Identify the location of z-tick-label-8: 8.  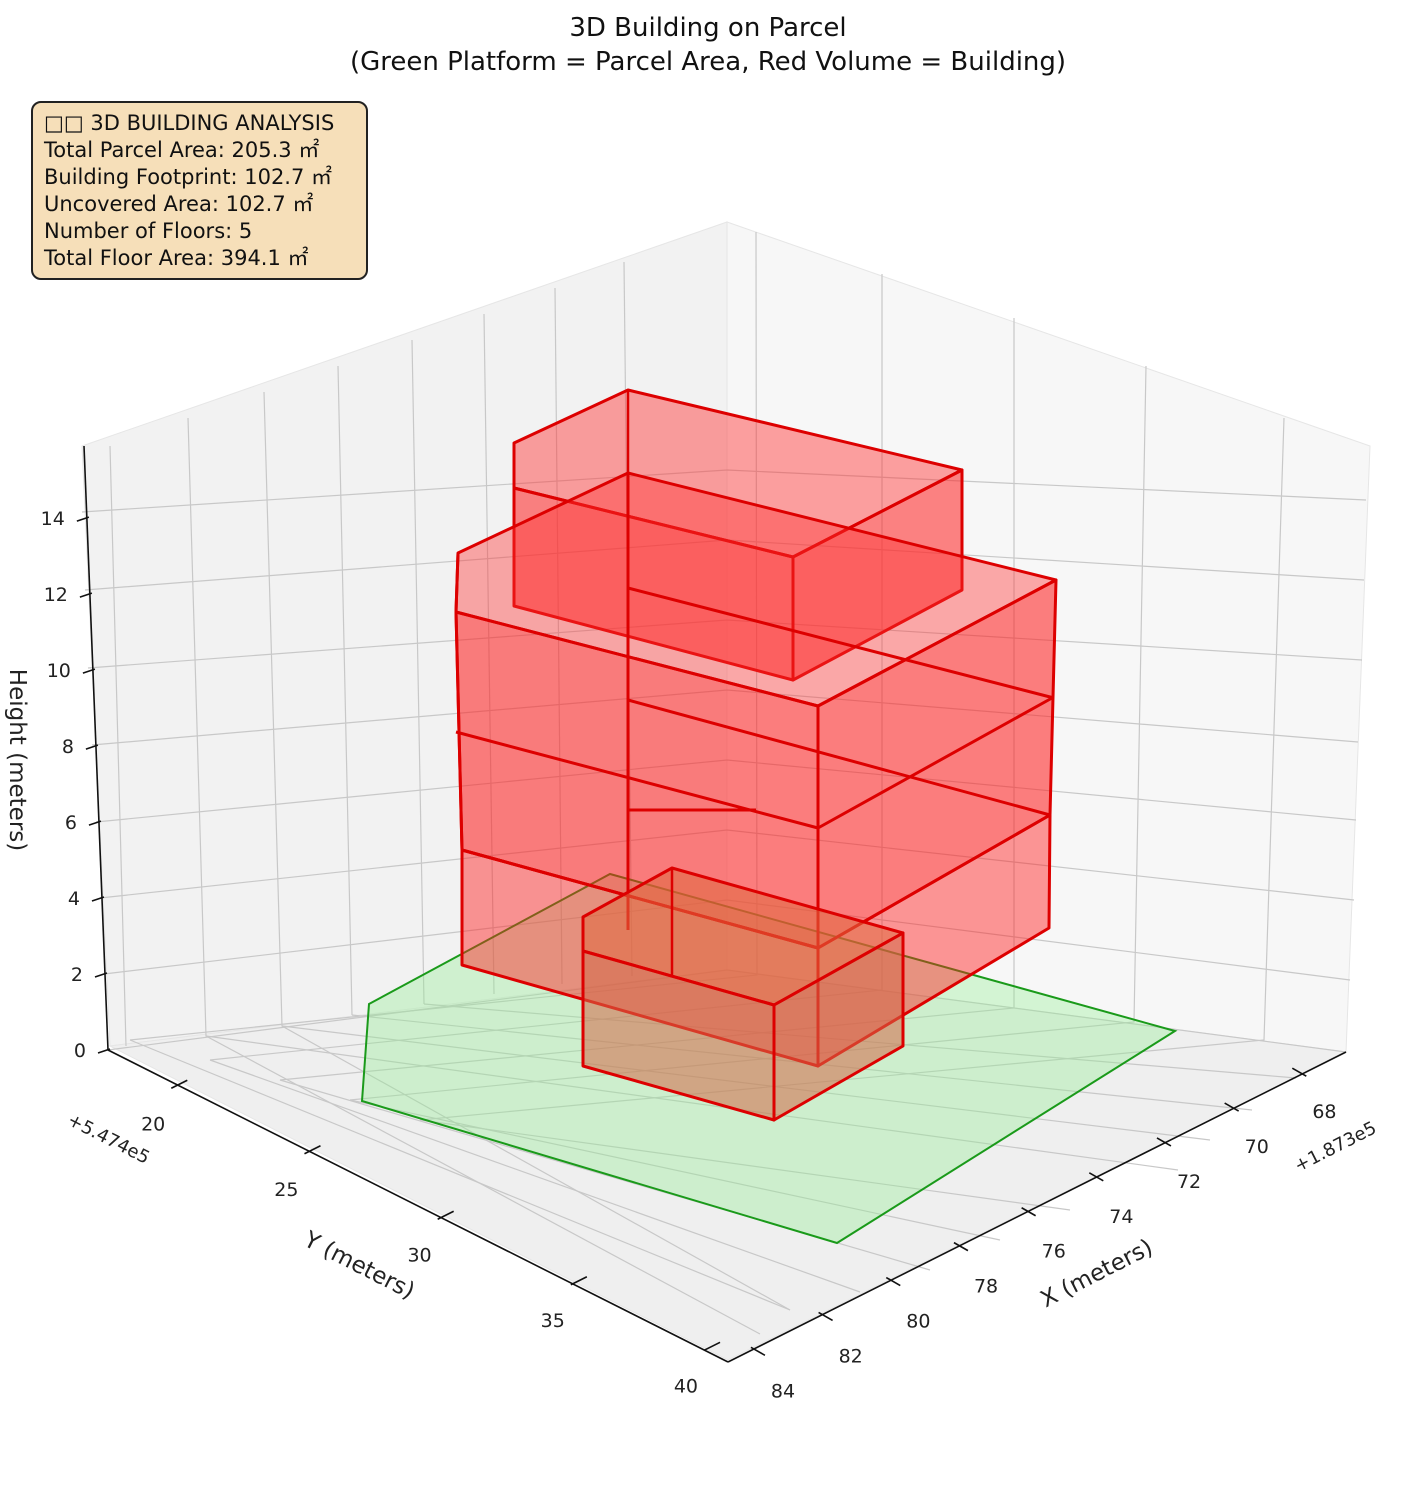
(68, 747).